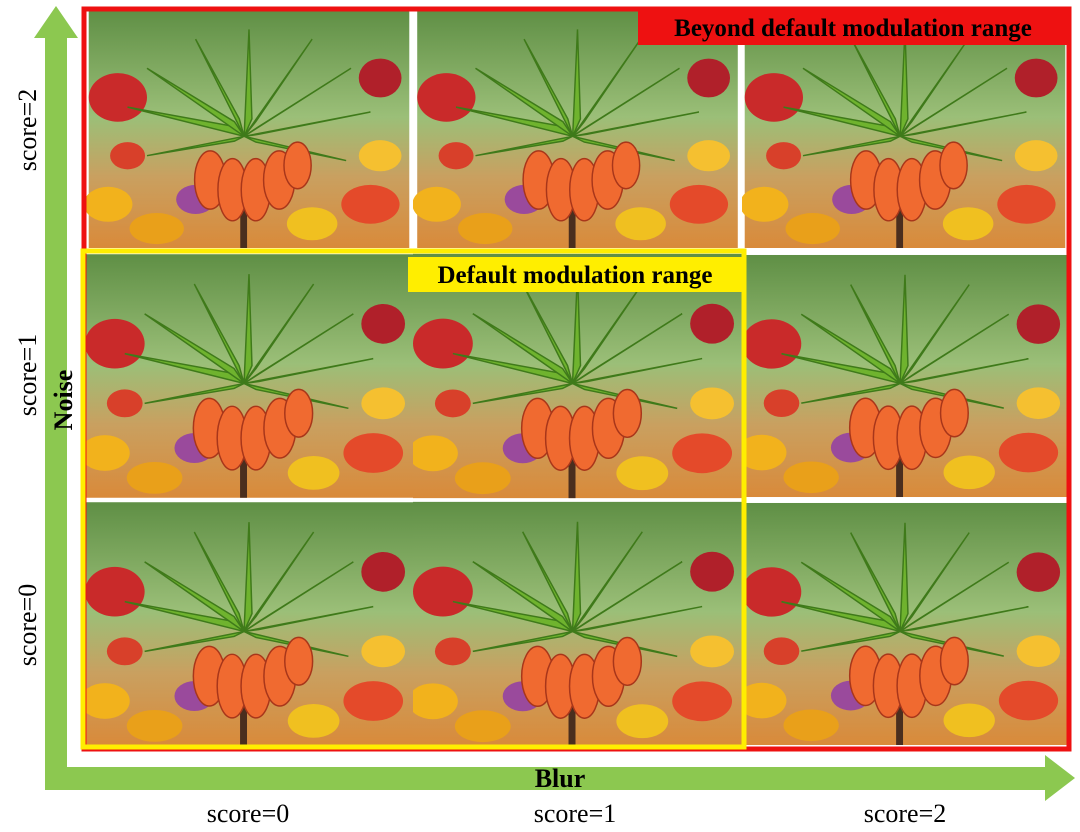 The width and height of the screenshot is (1080, 832). I want to click on default-label-bg, so click(575, 274).